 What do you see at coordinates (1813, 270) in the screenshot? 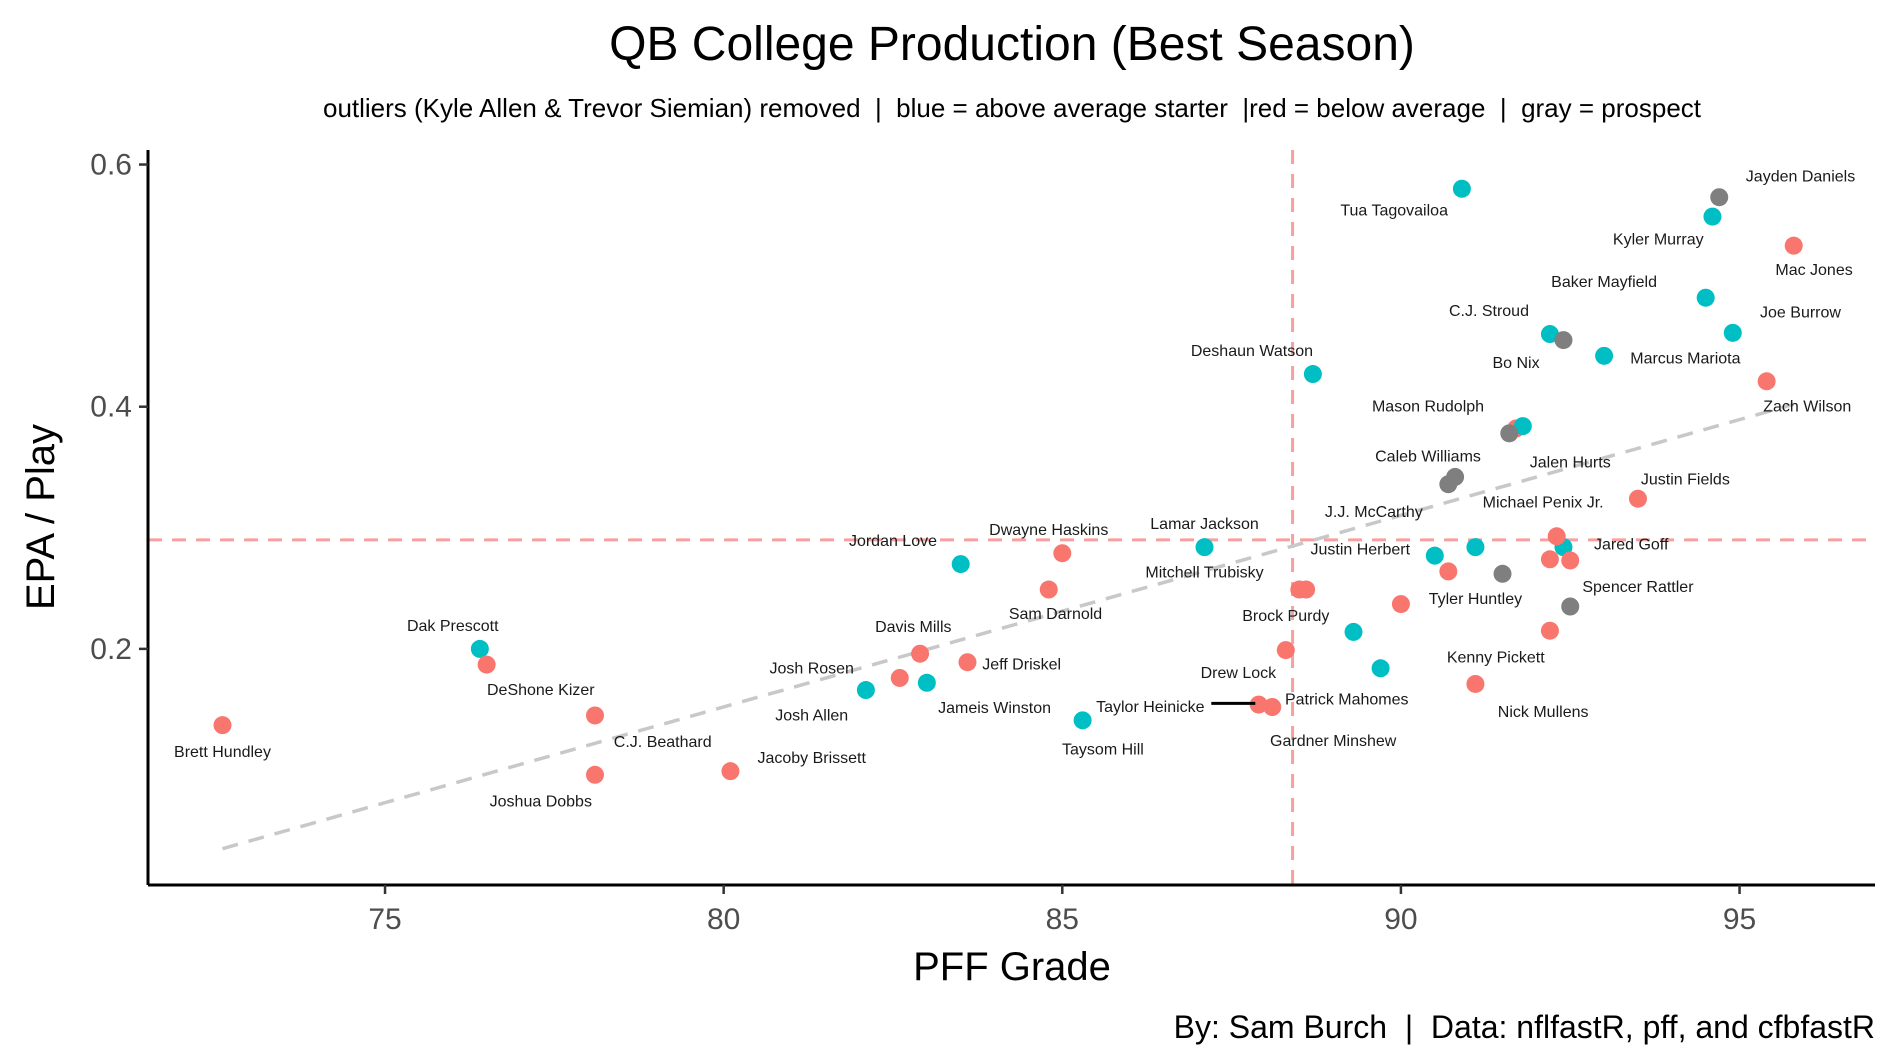
I see `point-label: Mac Jones` at bounding box center [1813, 270].